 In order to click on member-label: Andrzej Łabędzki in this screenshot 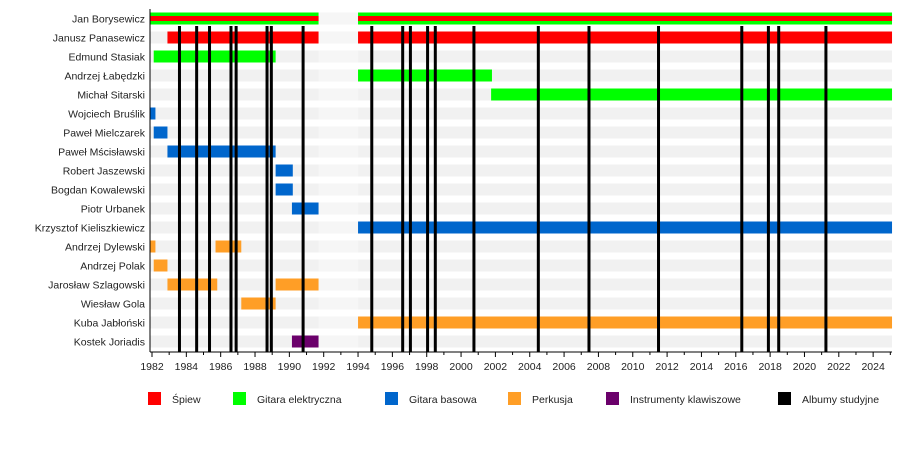, I will do `click(104, 76)`.